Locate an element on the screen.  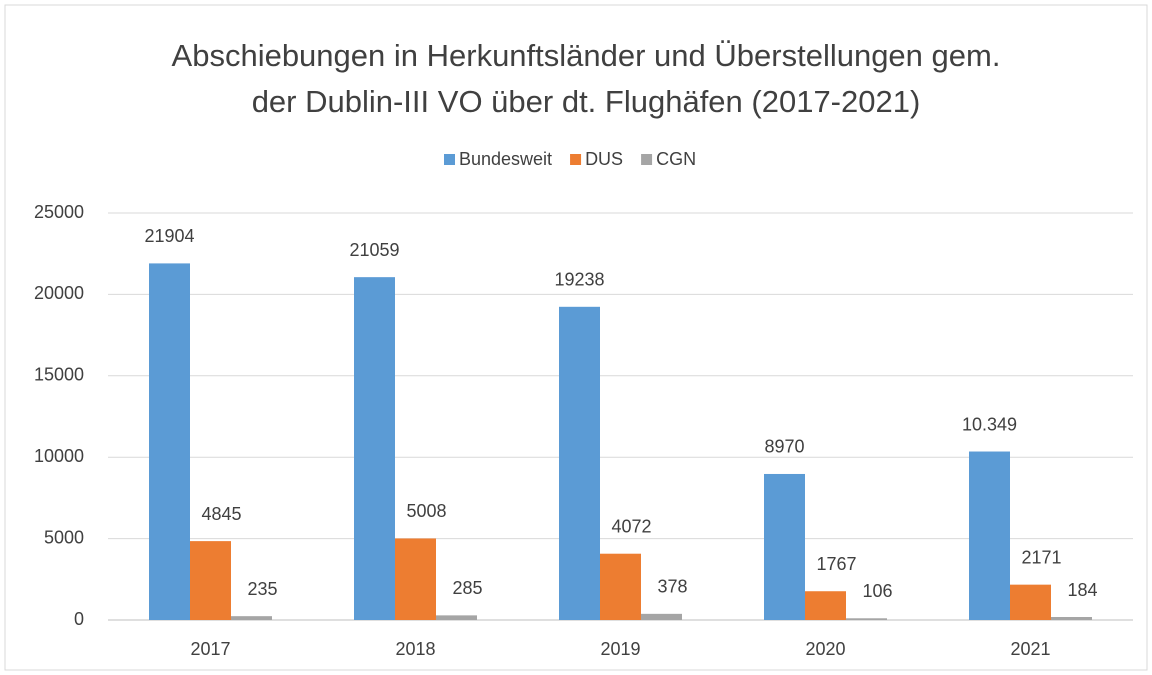
y-tick-label: 5000 is located at coordinates (64, 537).